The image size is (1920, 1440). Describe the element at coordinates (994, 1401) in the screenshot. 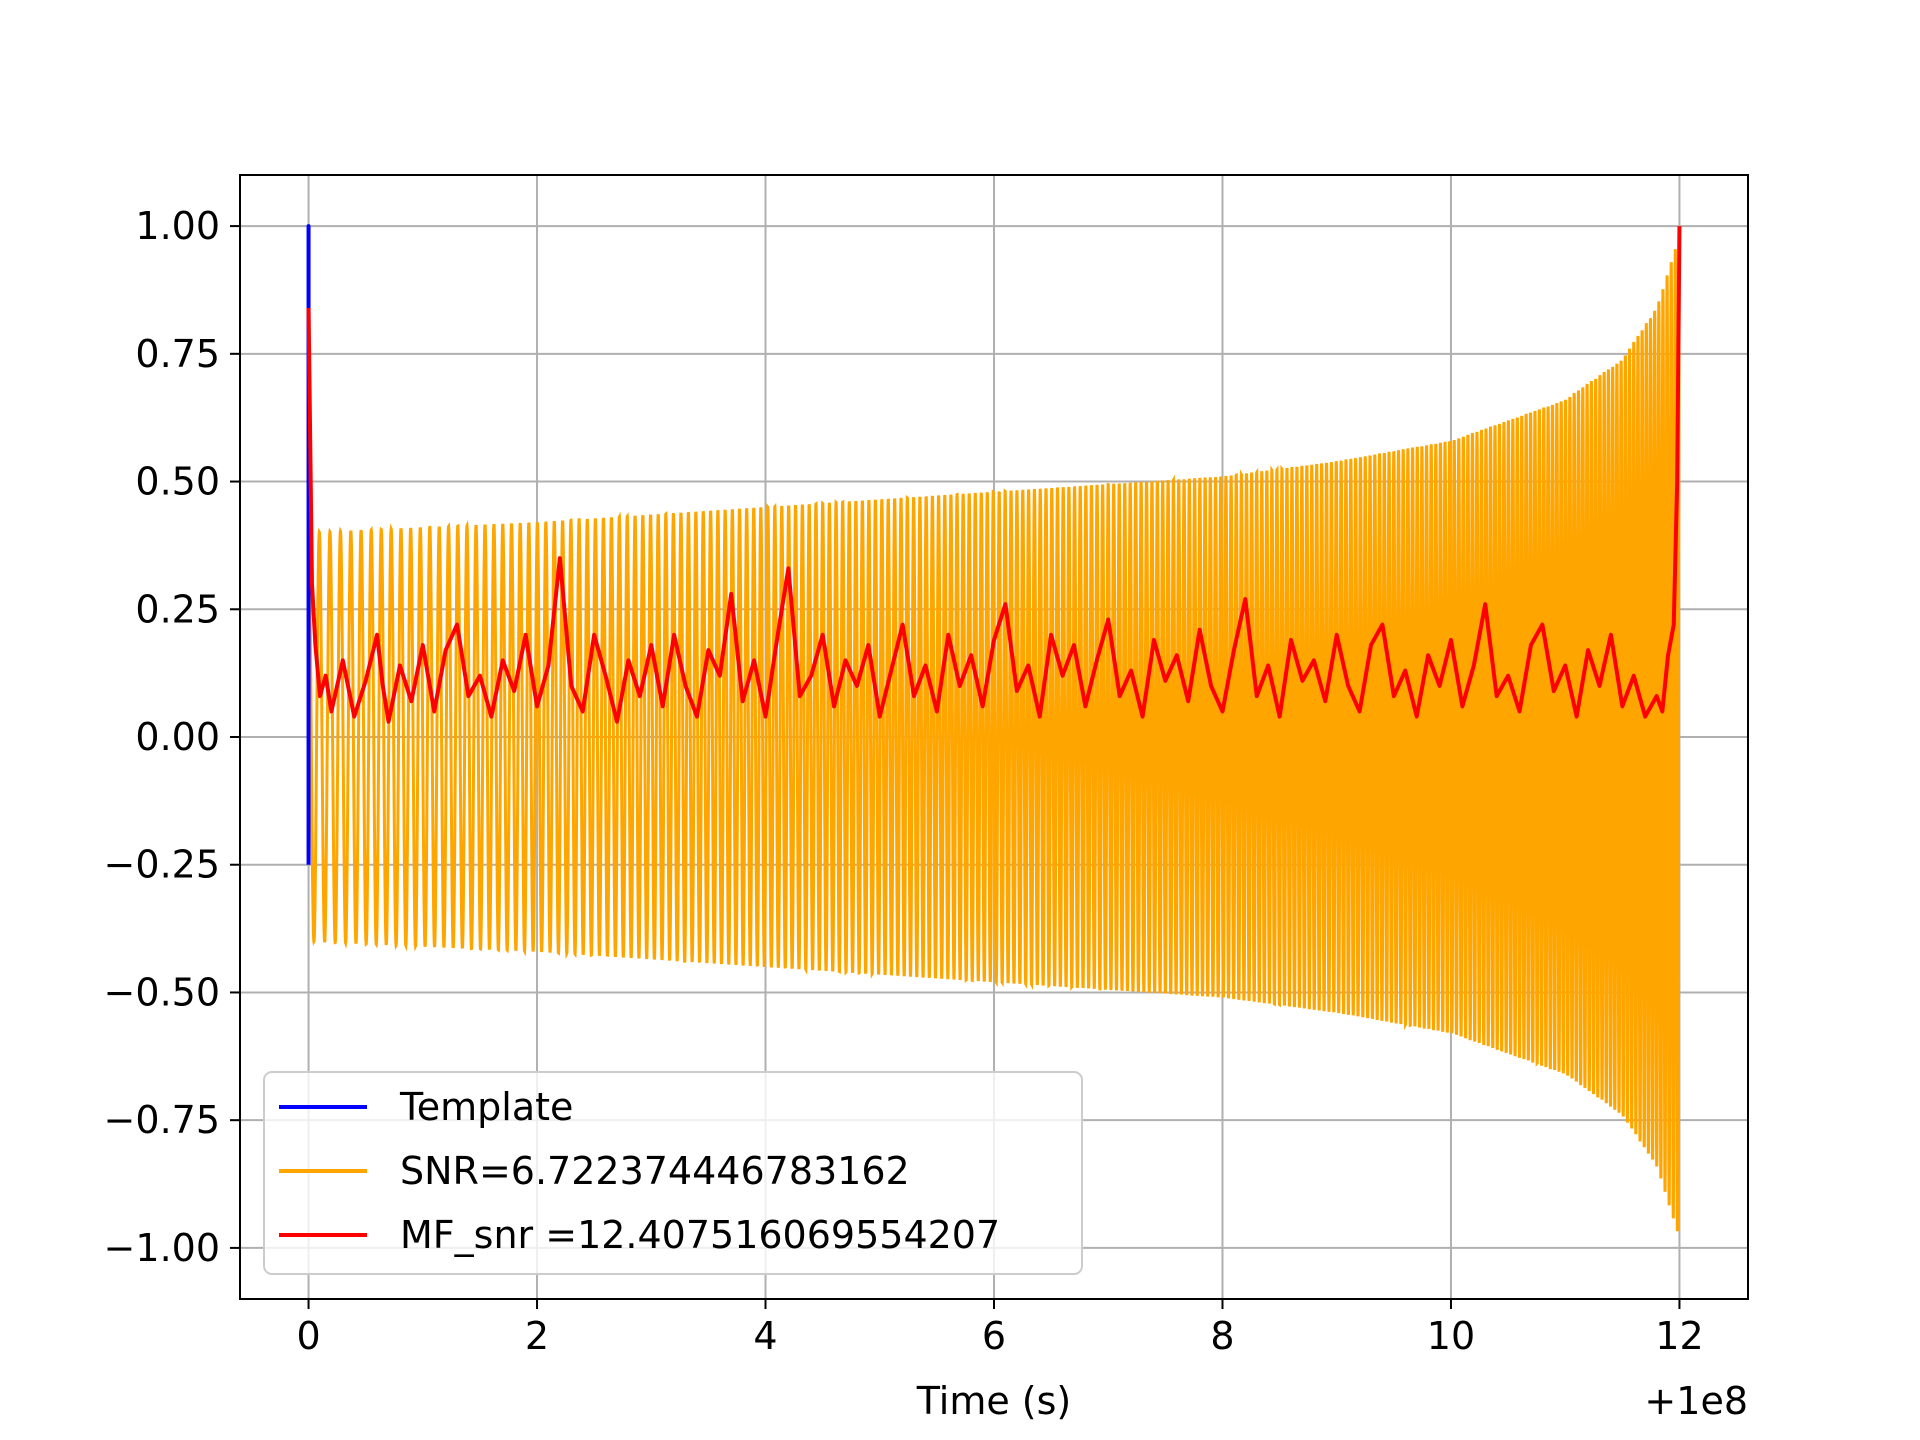

I see `x-axis-label: Time (s)` at that location.